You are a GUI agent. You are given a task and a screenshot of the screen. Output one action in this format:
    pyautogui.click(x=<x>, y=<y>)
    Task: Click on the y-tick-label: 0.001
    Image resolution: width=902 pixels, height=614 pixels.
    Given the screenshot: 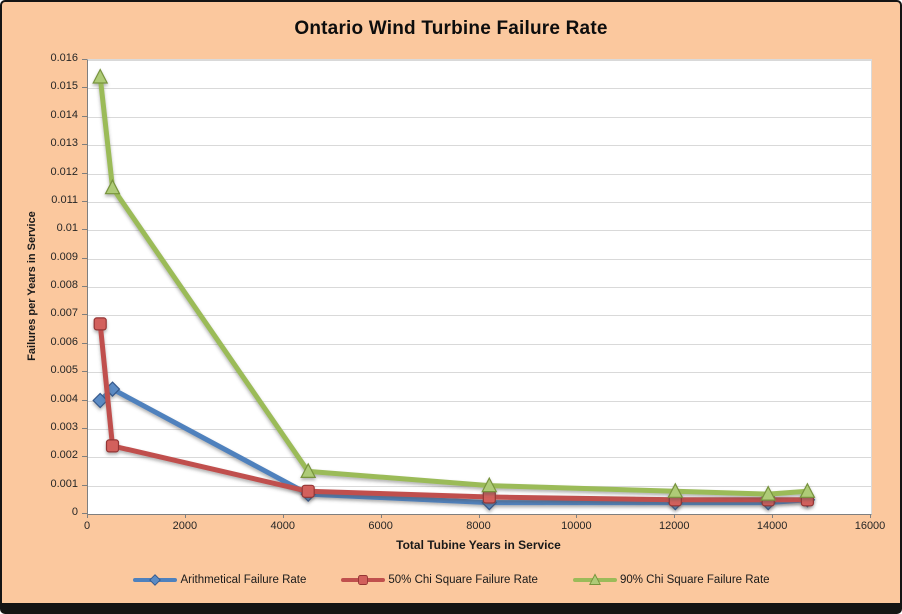 What is the action you would take?
    pyautogui.click(x=64, y=483)
    